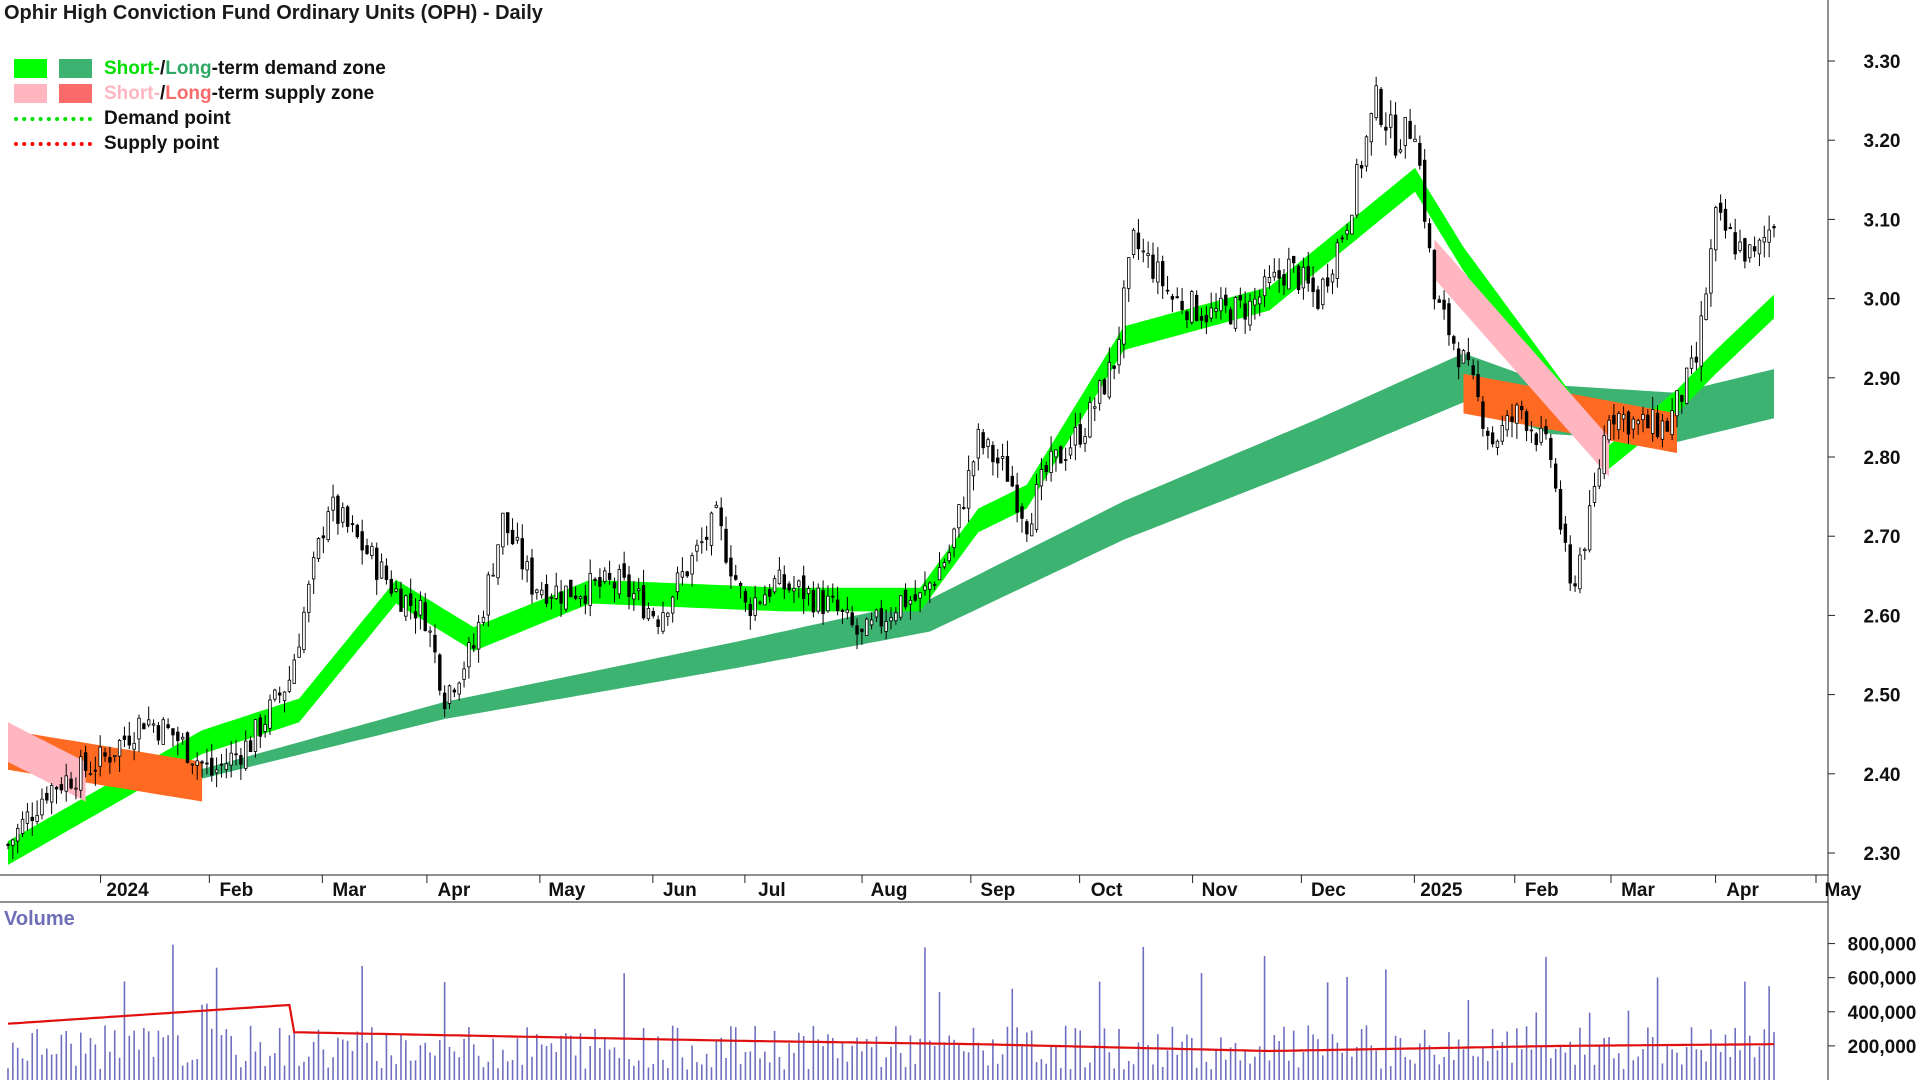 The height and width of the screenshot is (1085, 1920). What do you see at coordinates (200, 118) in the screenshot?
I see `legend-demand-point: Demand point` at bounding box center [200, 118].